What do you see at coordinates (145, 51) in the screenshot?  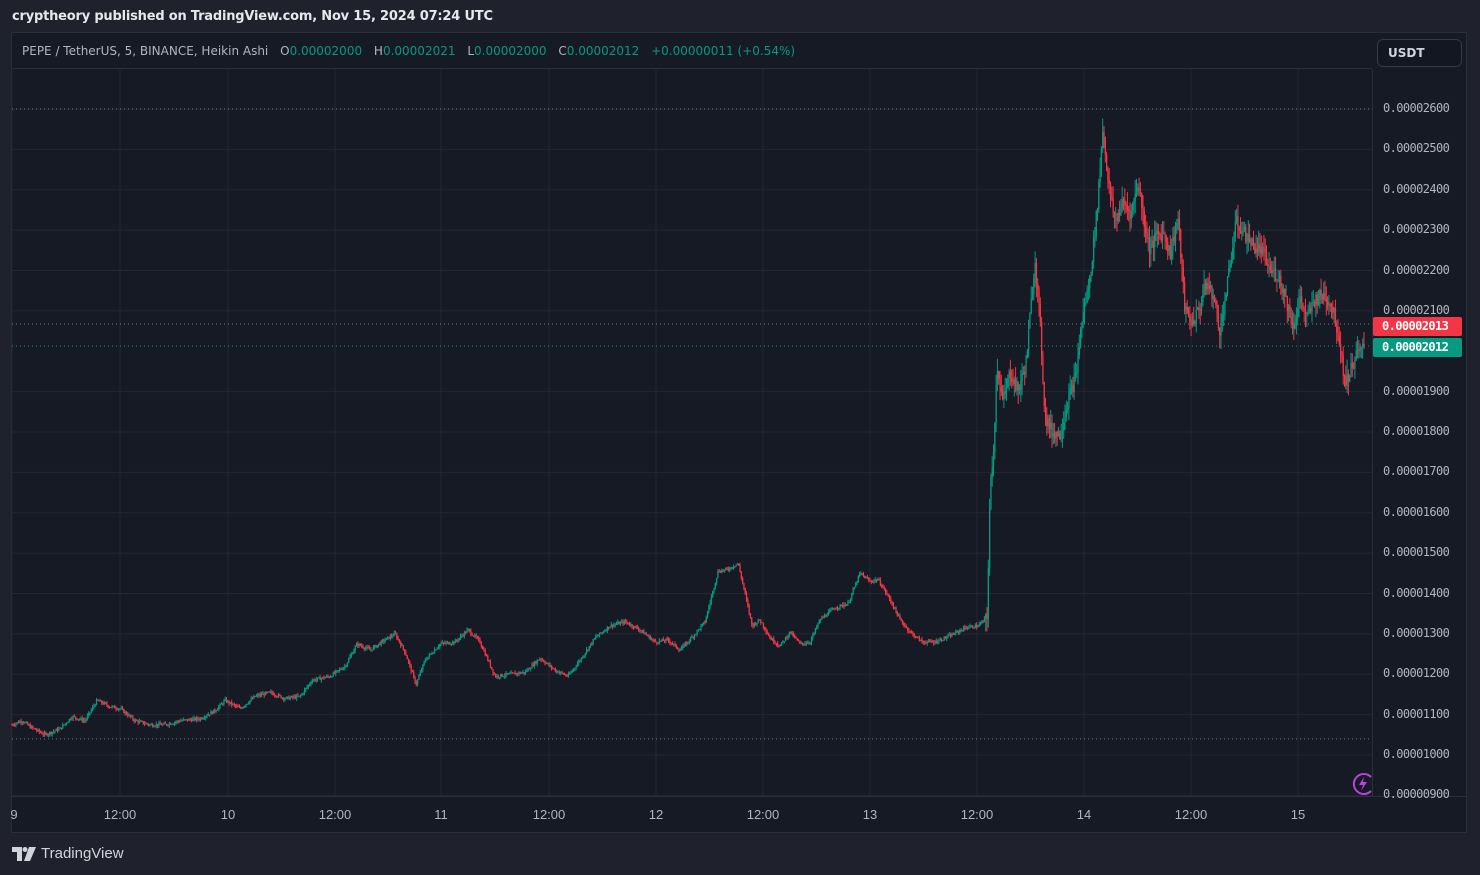 I see `symbol-title: PEPE / TetherUS, 5, BINANCE, Heikin Ashi` at bounding box center [145, 51].